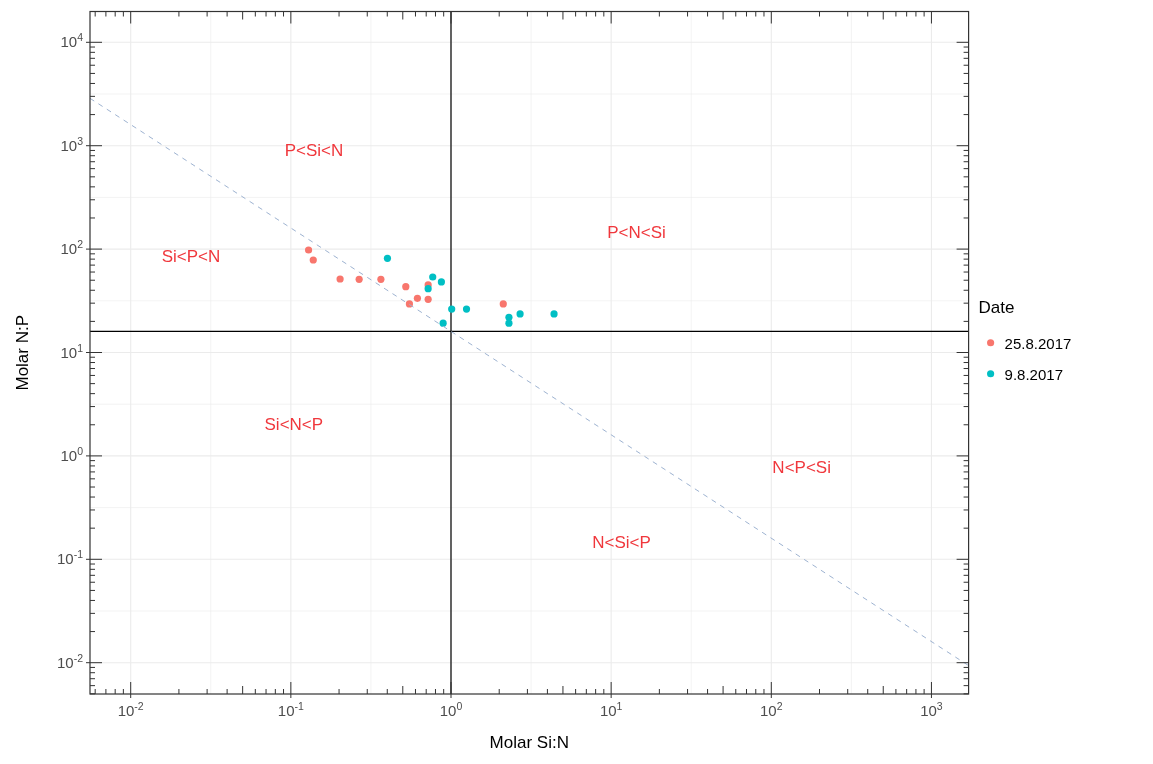  What do you see at coordinates (314, 150) in the screenshot?
I see `annotation: P<Si<N` at bounding box center [314, 150].